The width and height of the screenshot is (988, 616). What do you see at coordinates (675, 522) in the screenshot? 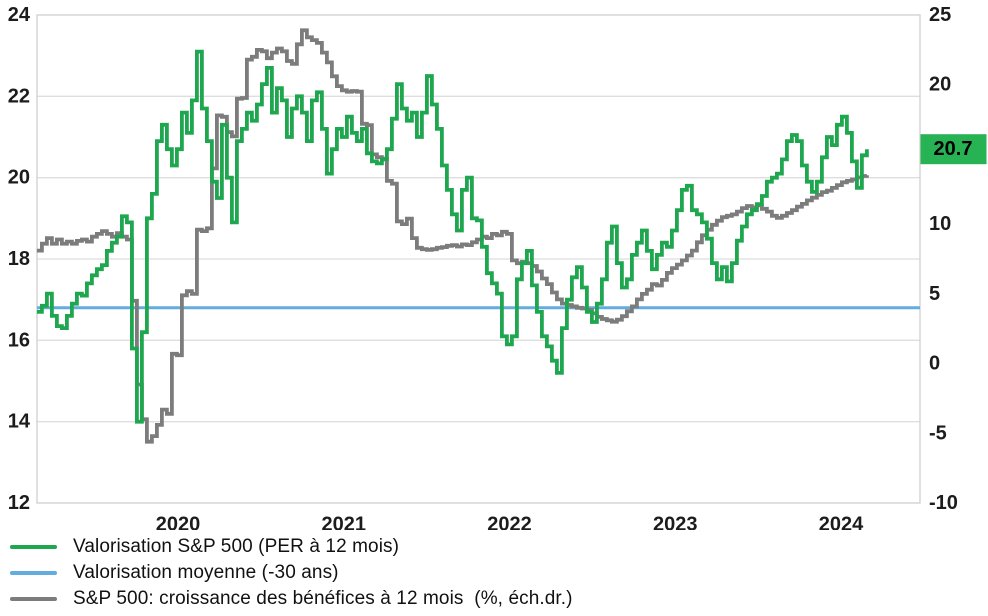
I see `x-axis-tick-label: 2023` at bounding box center [675, 522].